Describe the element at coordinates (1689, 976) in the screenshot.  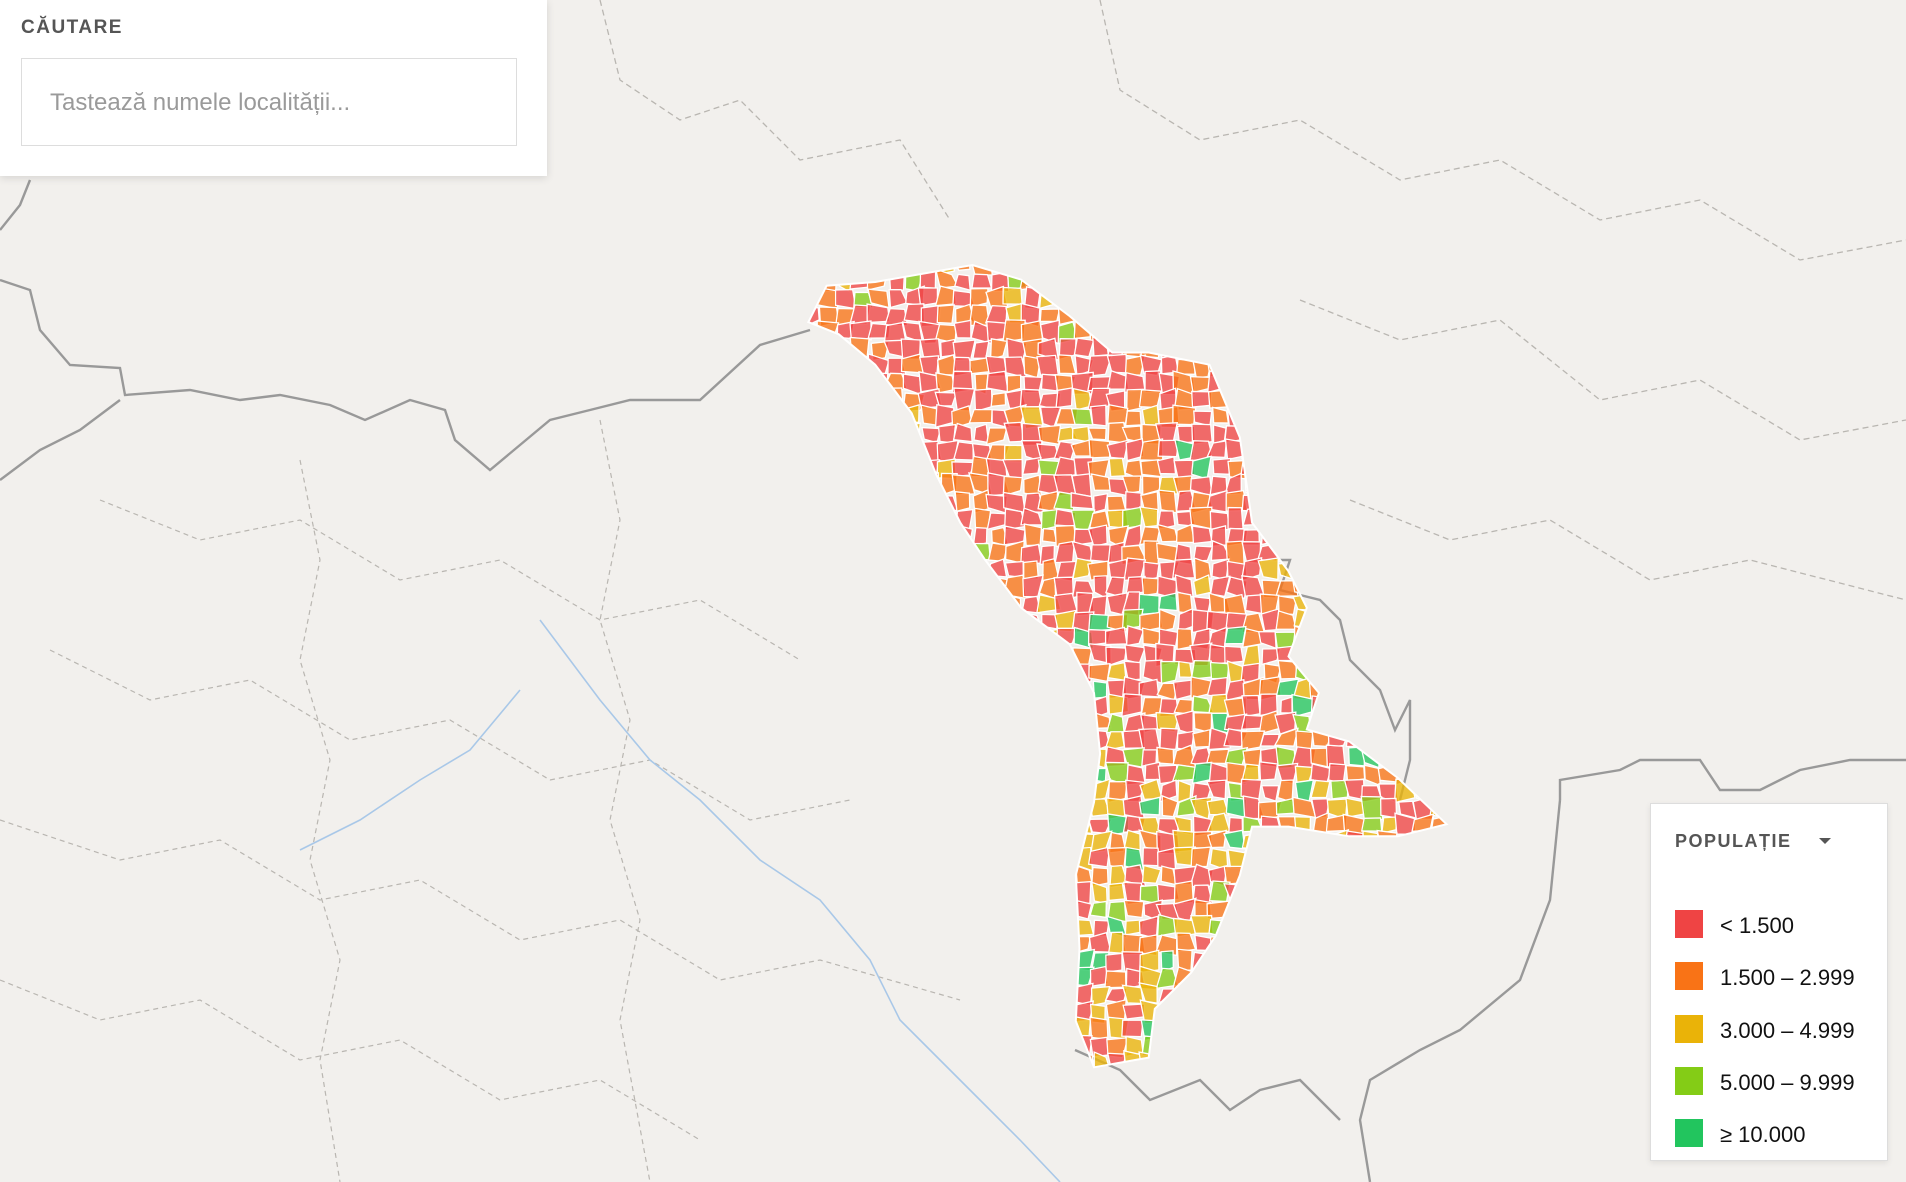
I see `legend-swatch` at that location.